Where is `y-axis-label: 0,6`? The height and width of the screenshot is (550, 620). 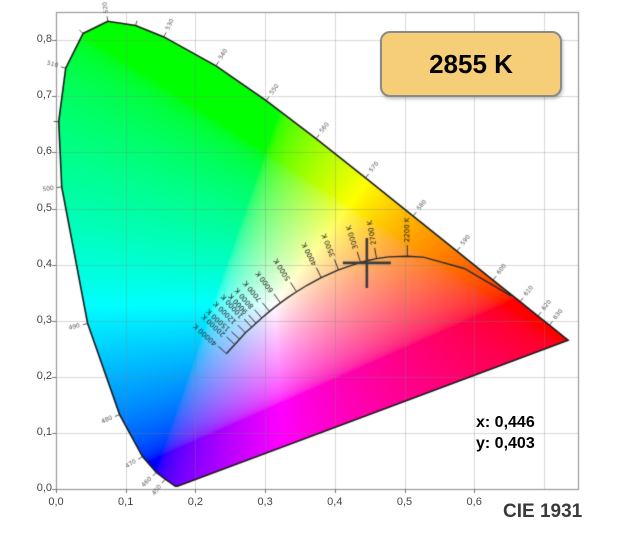 y-axis-label: 0,6 is located at coordinates (44, 151).